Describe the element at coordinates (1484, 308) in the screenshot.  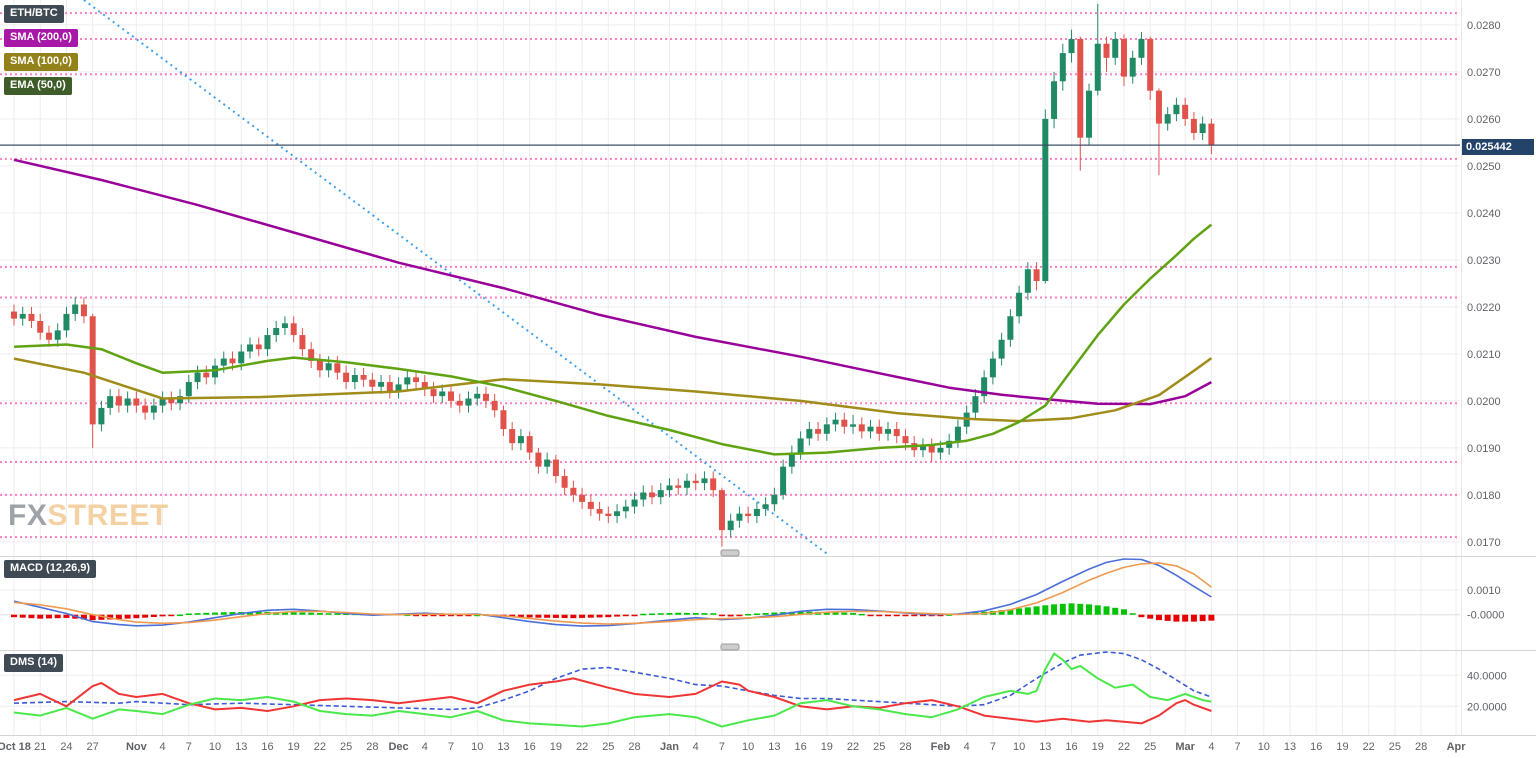
I see `svg-text: 0.0220` at that location.